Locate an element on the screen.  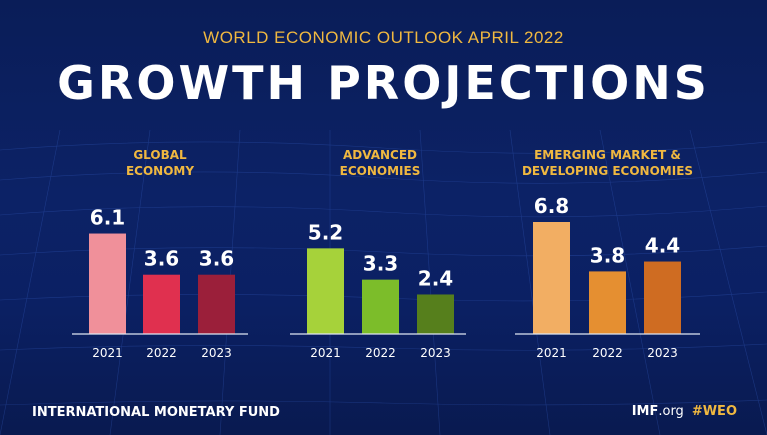
panel-title-advanced: ADVANCED ECONOMIES is located at coordinates (380, 163).